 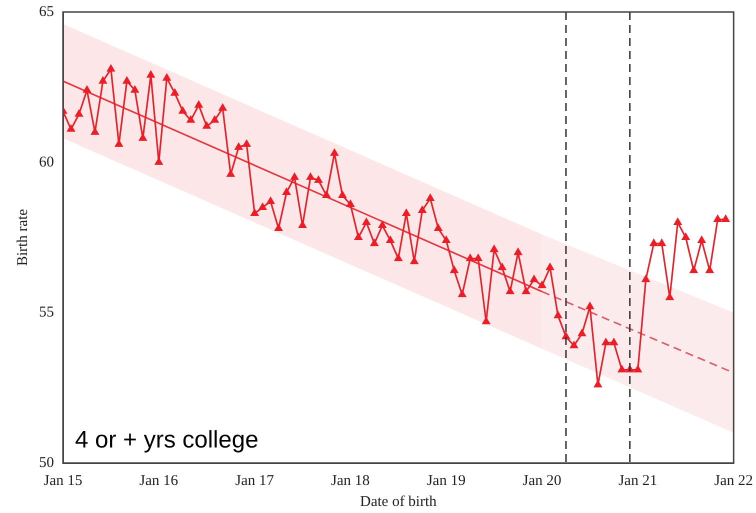 What do you see at coordinates (638, 480) in the screenshot?
I see `x-tick-label: Jan 21` at bounding box center [638, 480].